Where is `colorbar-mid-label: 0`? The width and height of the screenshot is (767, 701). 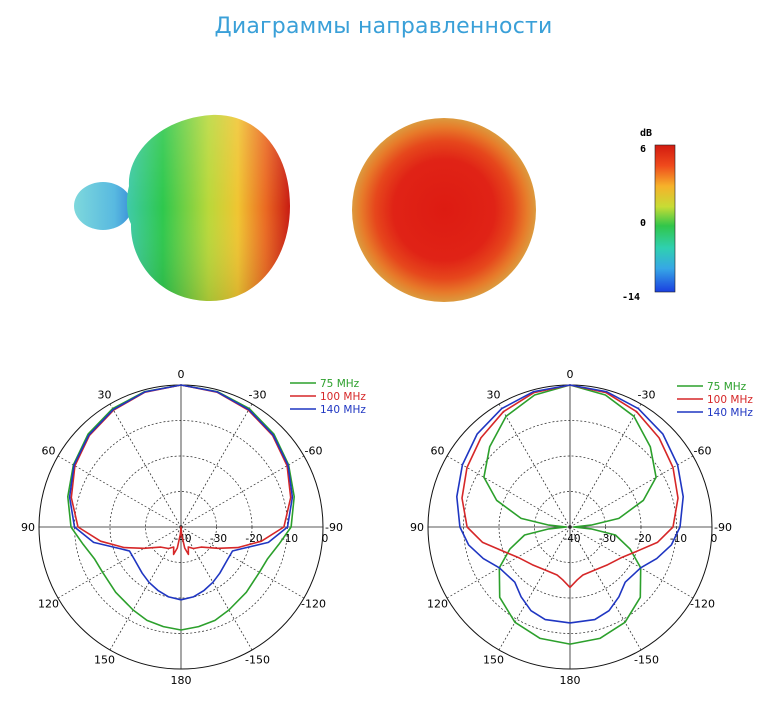 colorbar-mid-label: 0 is located at coordinates (643, 223).